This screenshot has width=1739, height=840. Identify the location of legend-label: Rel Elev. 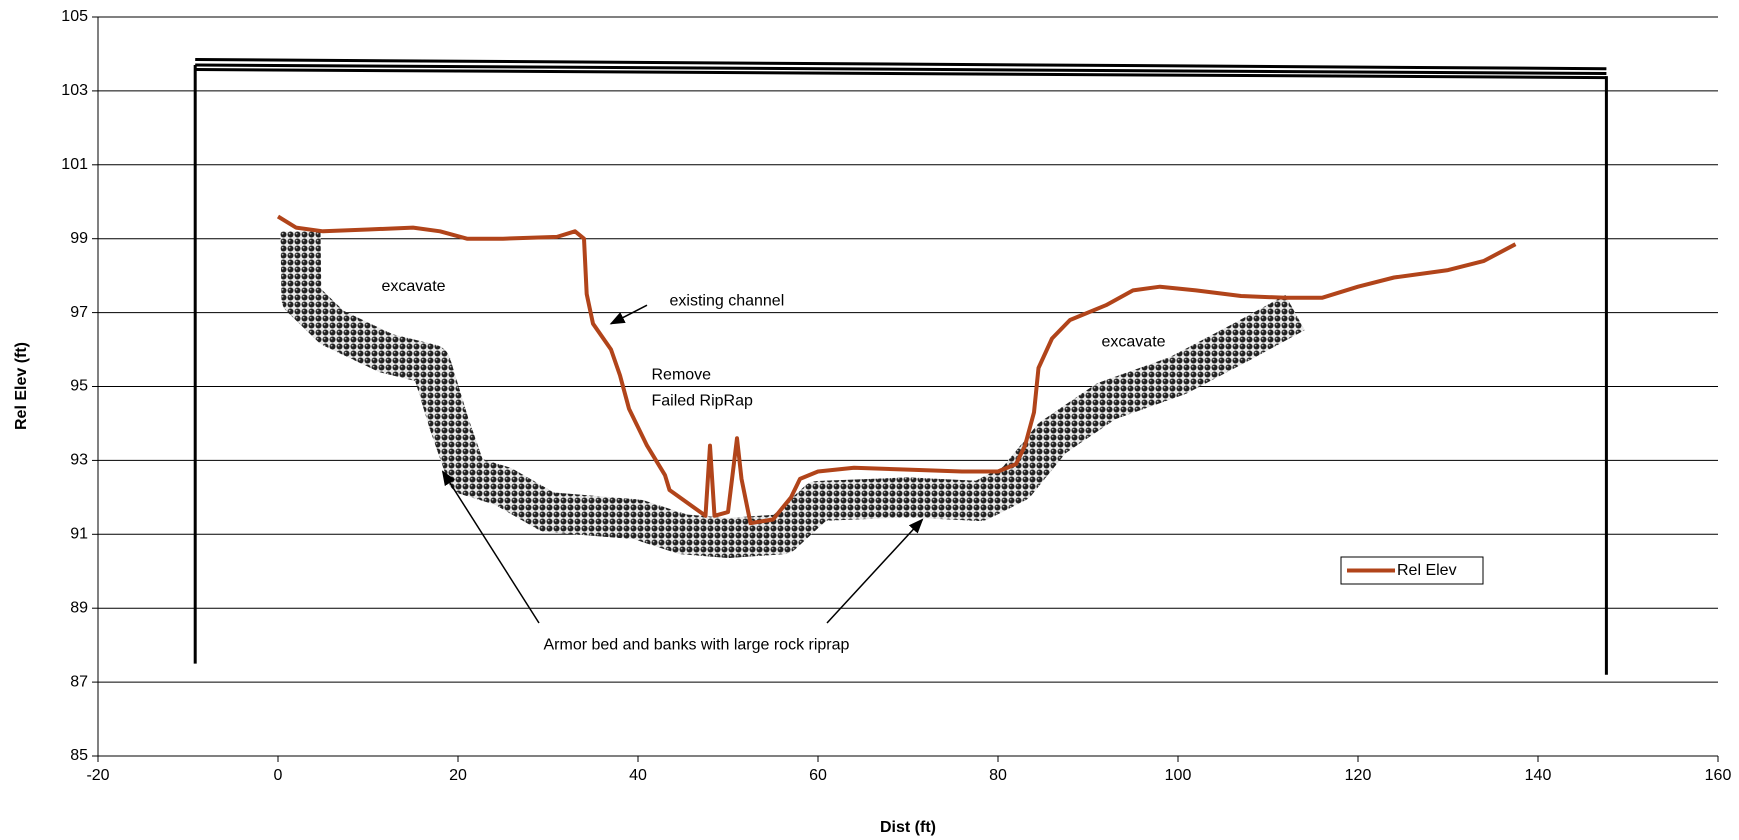
(1427, 570).